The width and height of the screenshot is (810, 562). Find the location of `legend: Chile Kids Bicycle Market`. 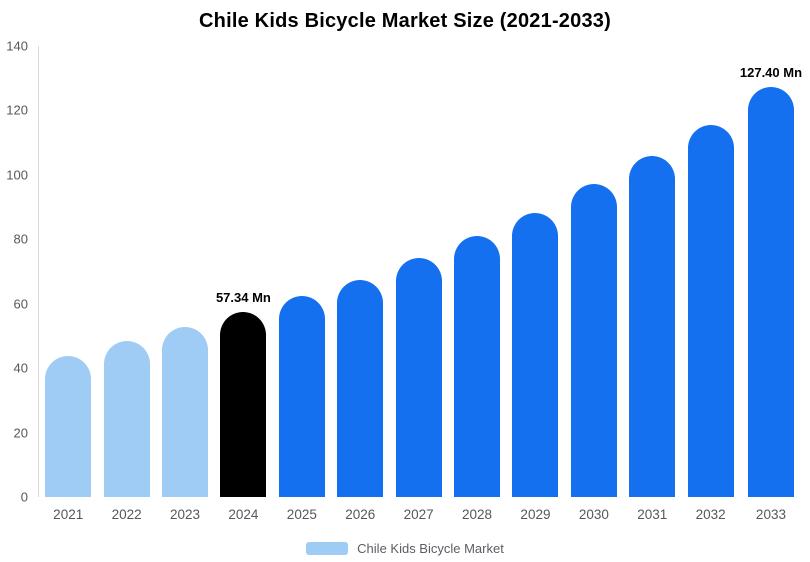

legend: Chile Kids Bicycle Market is located at coordinates (405, 548).